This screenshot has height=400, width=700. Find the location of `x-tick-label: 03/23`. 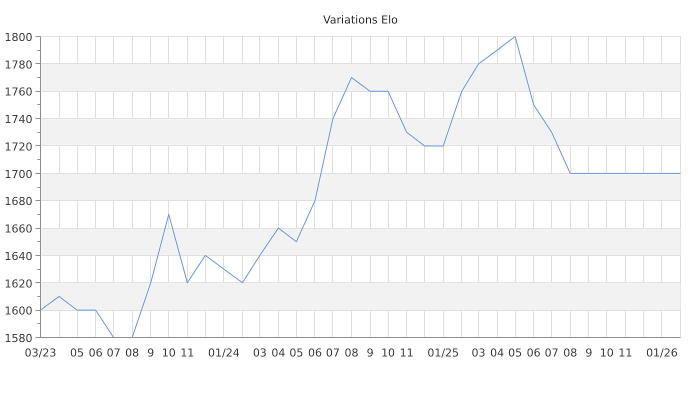

x-tick-label: 03/23 is located at coordinates (40, 353).